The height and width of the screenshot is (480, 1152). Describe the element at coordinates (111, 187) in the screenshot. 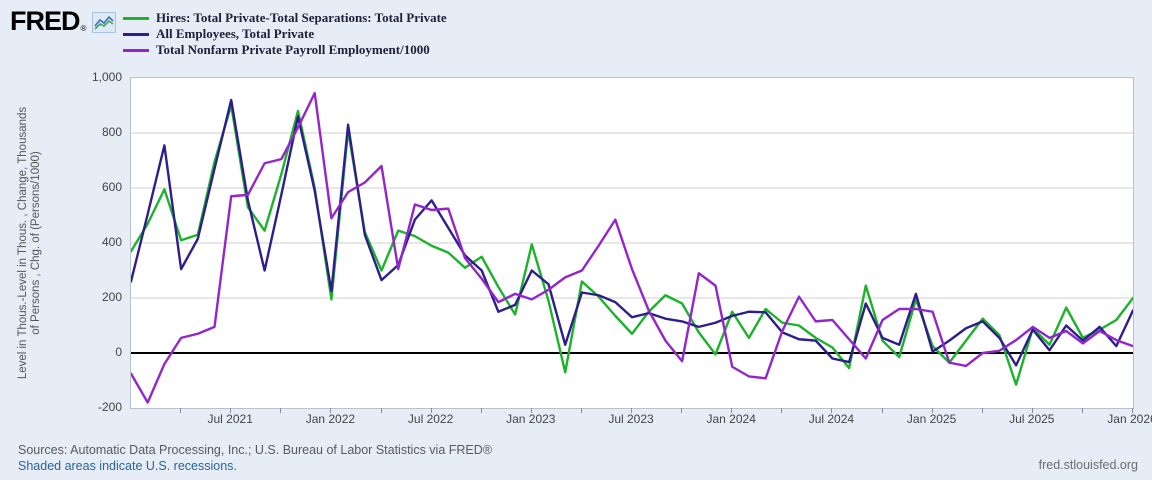

I see `y-tick-label-600: 600` at that location.